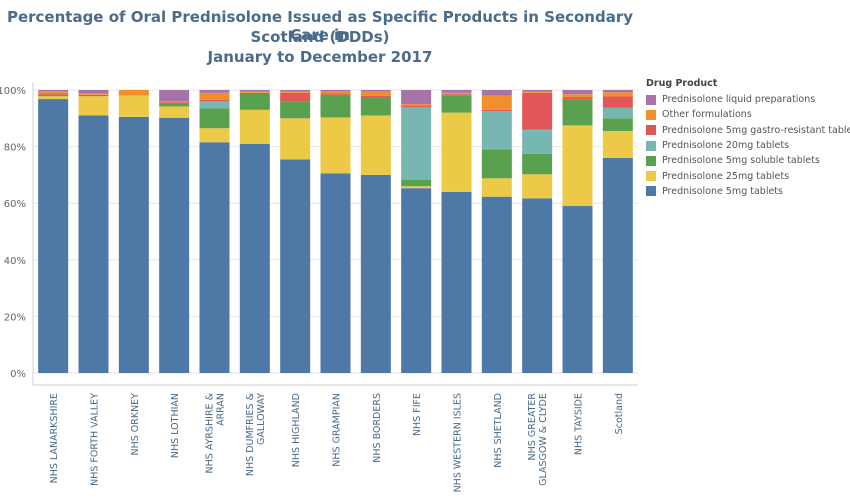 The image size is (850, 499). I want to click on x-tick-label-line: NHS DUMFRIES &, so click(250, 434).